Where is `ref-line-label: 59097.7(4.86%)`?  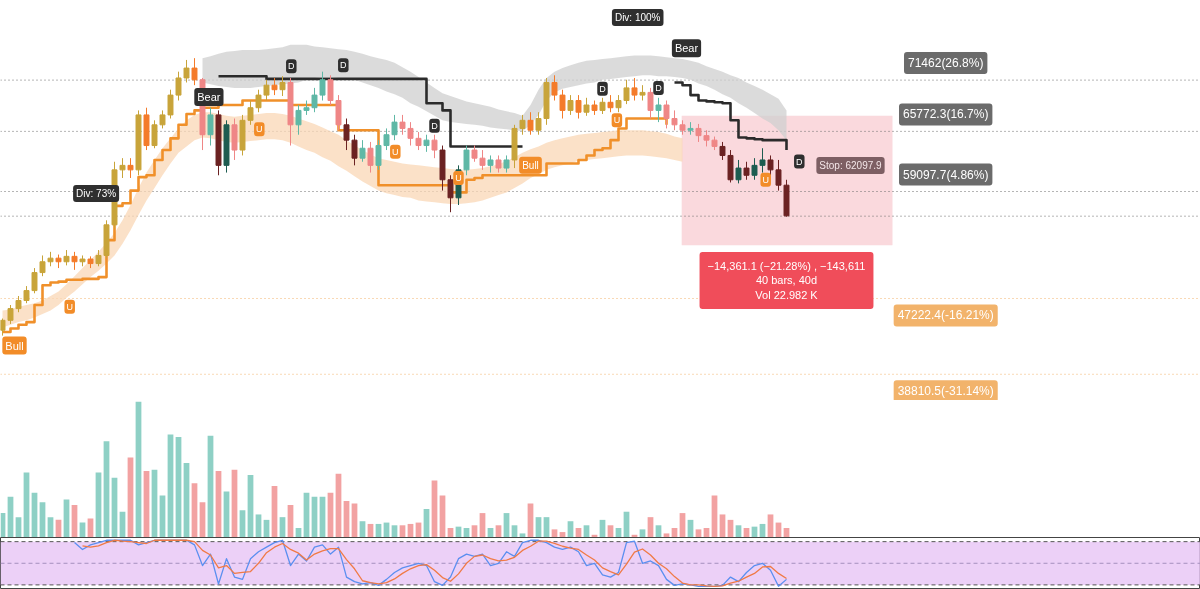
ref-line-label: 59097.7(4.86%) is located at coordinates (946, 174).